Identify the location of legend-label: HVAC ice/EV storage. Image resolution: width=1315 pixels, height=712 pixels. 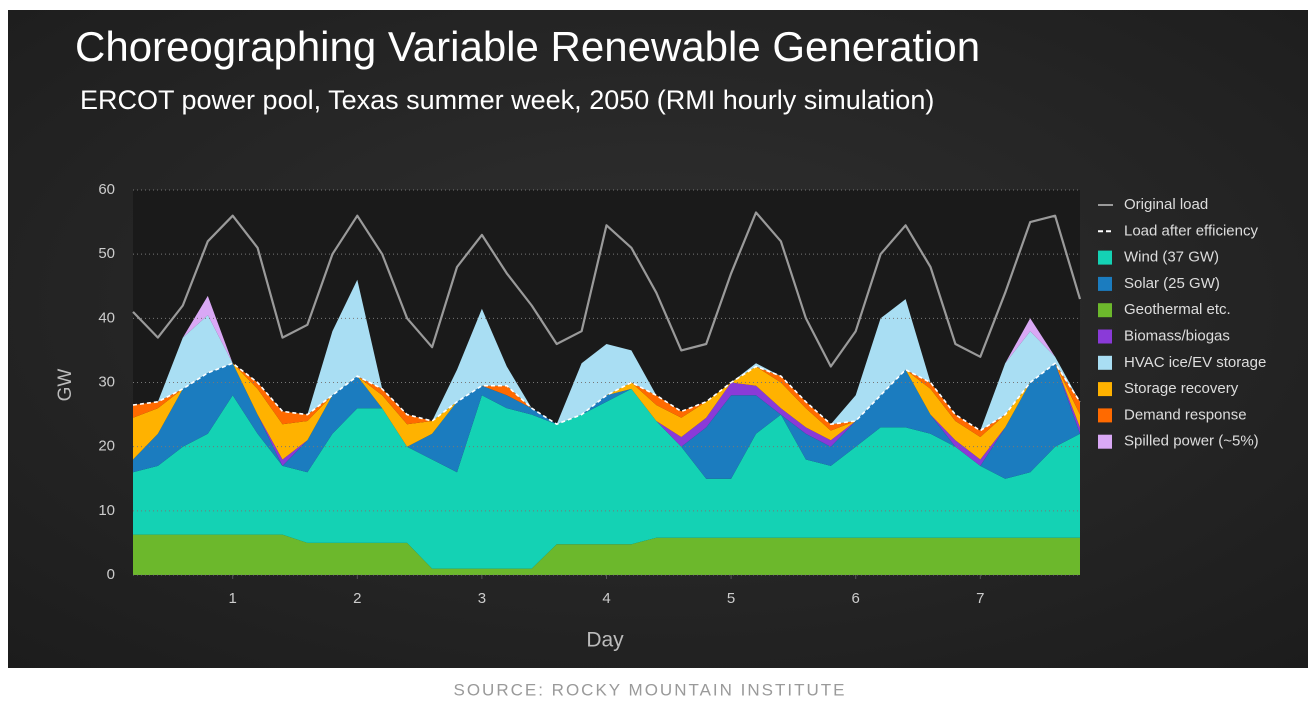
(1195, 362).